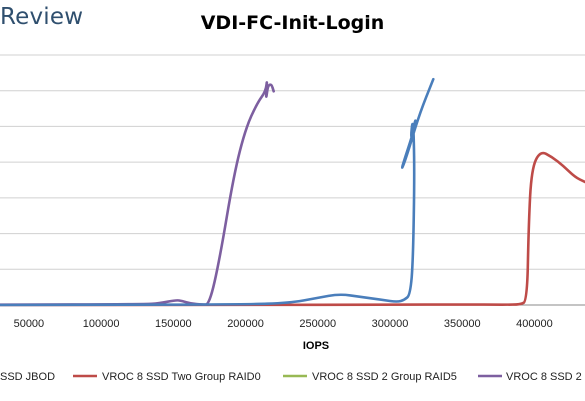 This screenshot has height=401, width=585. Describe the element at coordinates (29, 324) in the screenshot. I see `x-tick-label: 50000` at that location.